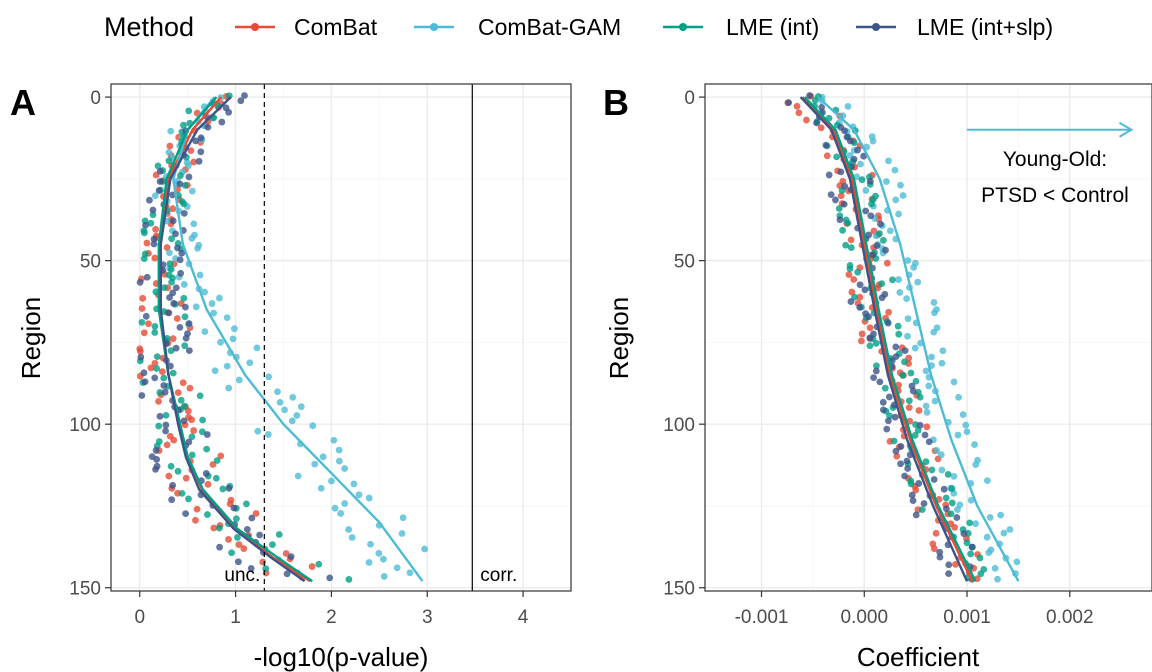  I want to click on y-tick-label: 100, so click(85, 425).